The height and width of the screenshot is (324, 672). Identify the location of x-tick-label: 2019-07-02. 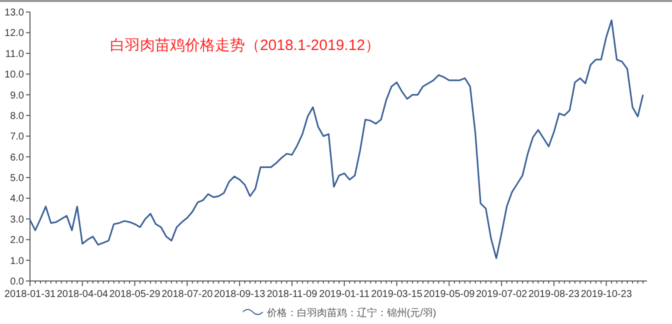
(502, 294).